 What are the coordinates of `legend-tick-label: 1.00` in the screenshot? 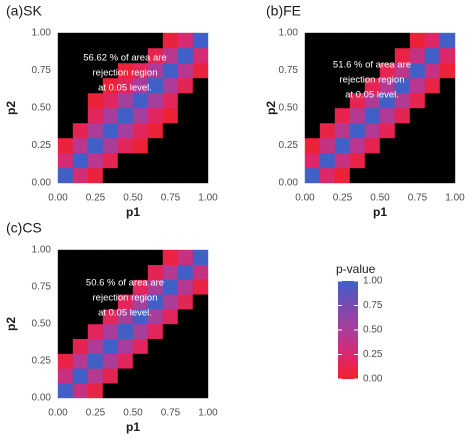 It's located at (373, 281).